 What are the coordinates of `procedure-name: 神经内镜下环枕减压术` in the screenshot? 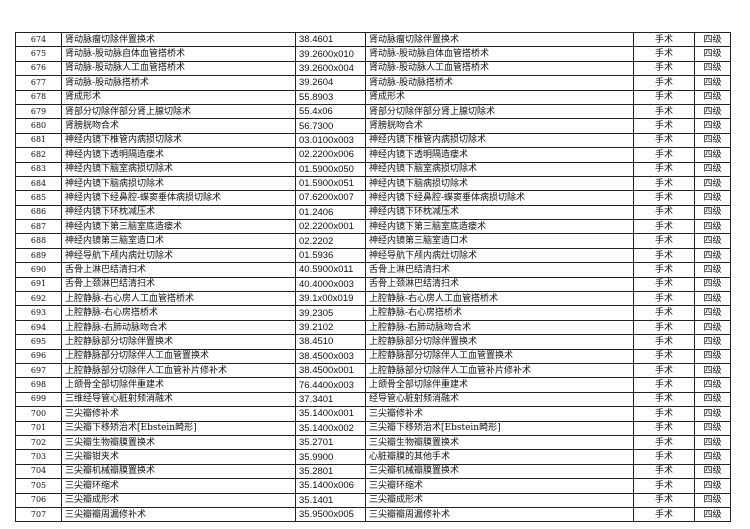 It's located at (178, 212).